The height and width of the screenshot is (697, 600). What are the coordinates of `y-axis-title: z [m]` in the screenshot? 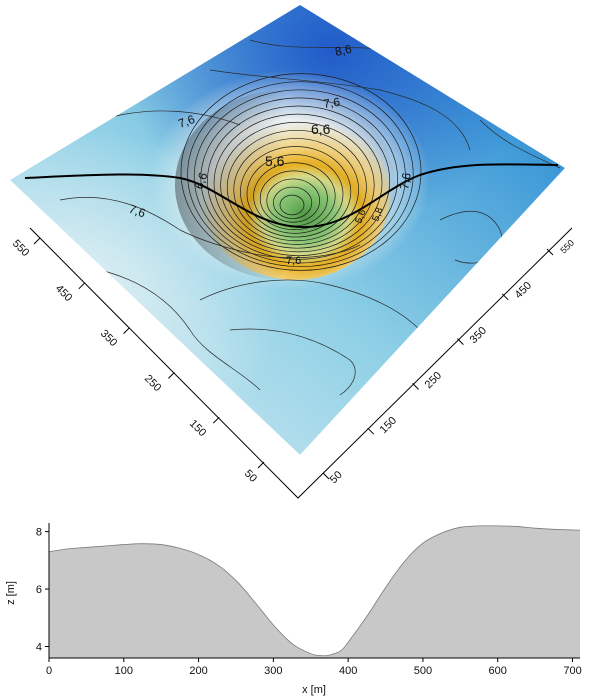 It's located at (11, 593).